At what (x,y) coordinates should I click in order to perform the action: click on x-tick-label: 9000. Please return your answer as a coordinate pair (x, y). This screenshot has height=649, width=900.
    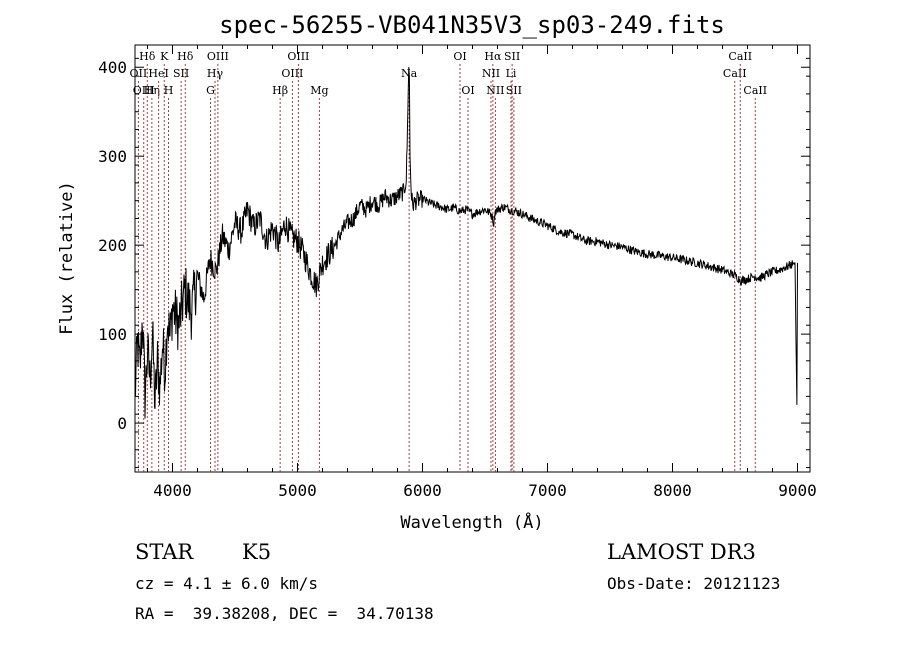
    Looking at the image, I should click on (797, 490).